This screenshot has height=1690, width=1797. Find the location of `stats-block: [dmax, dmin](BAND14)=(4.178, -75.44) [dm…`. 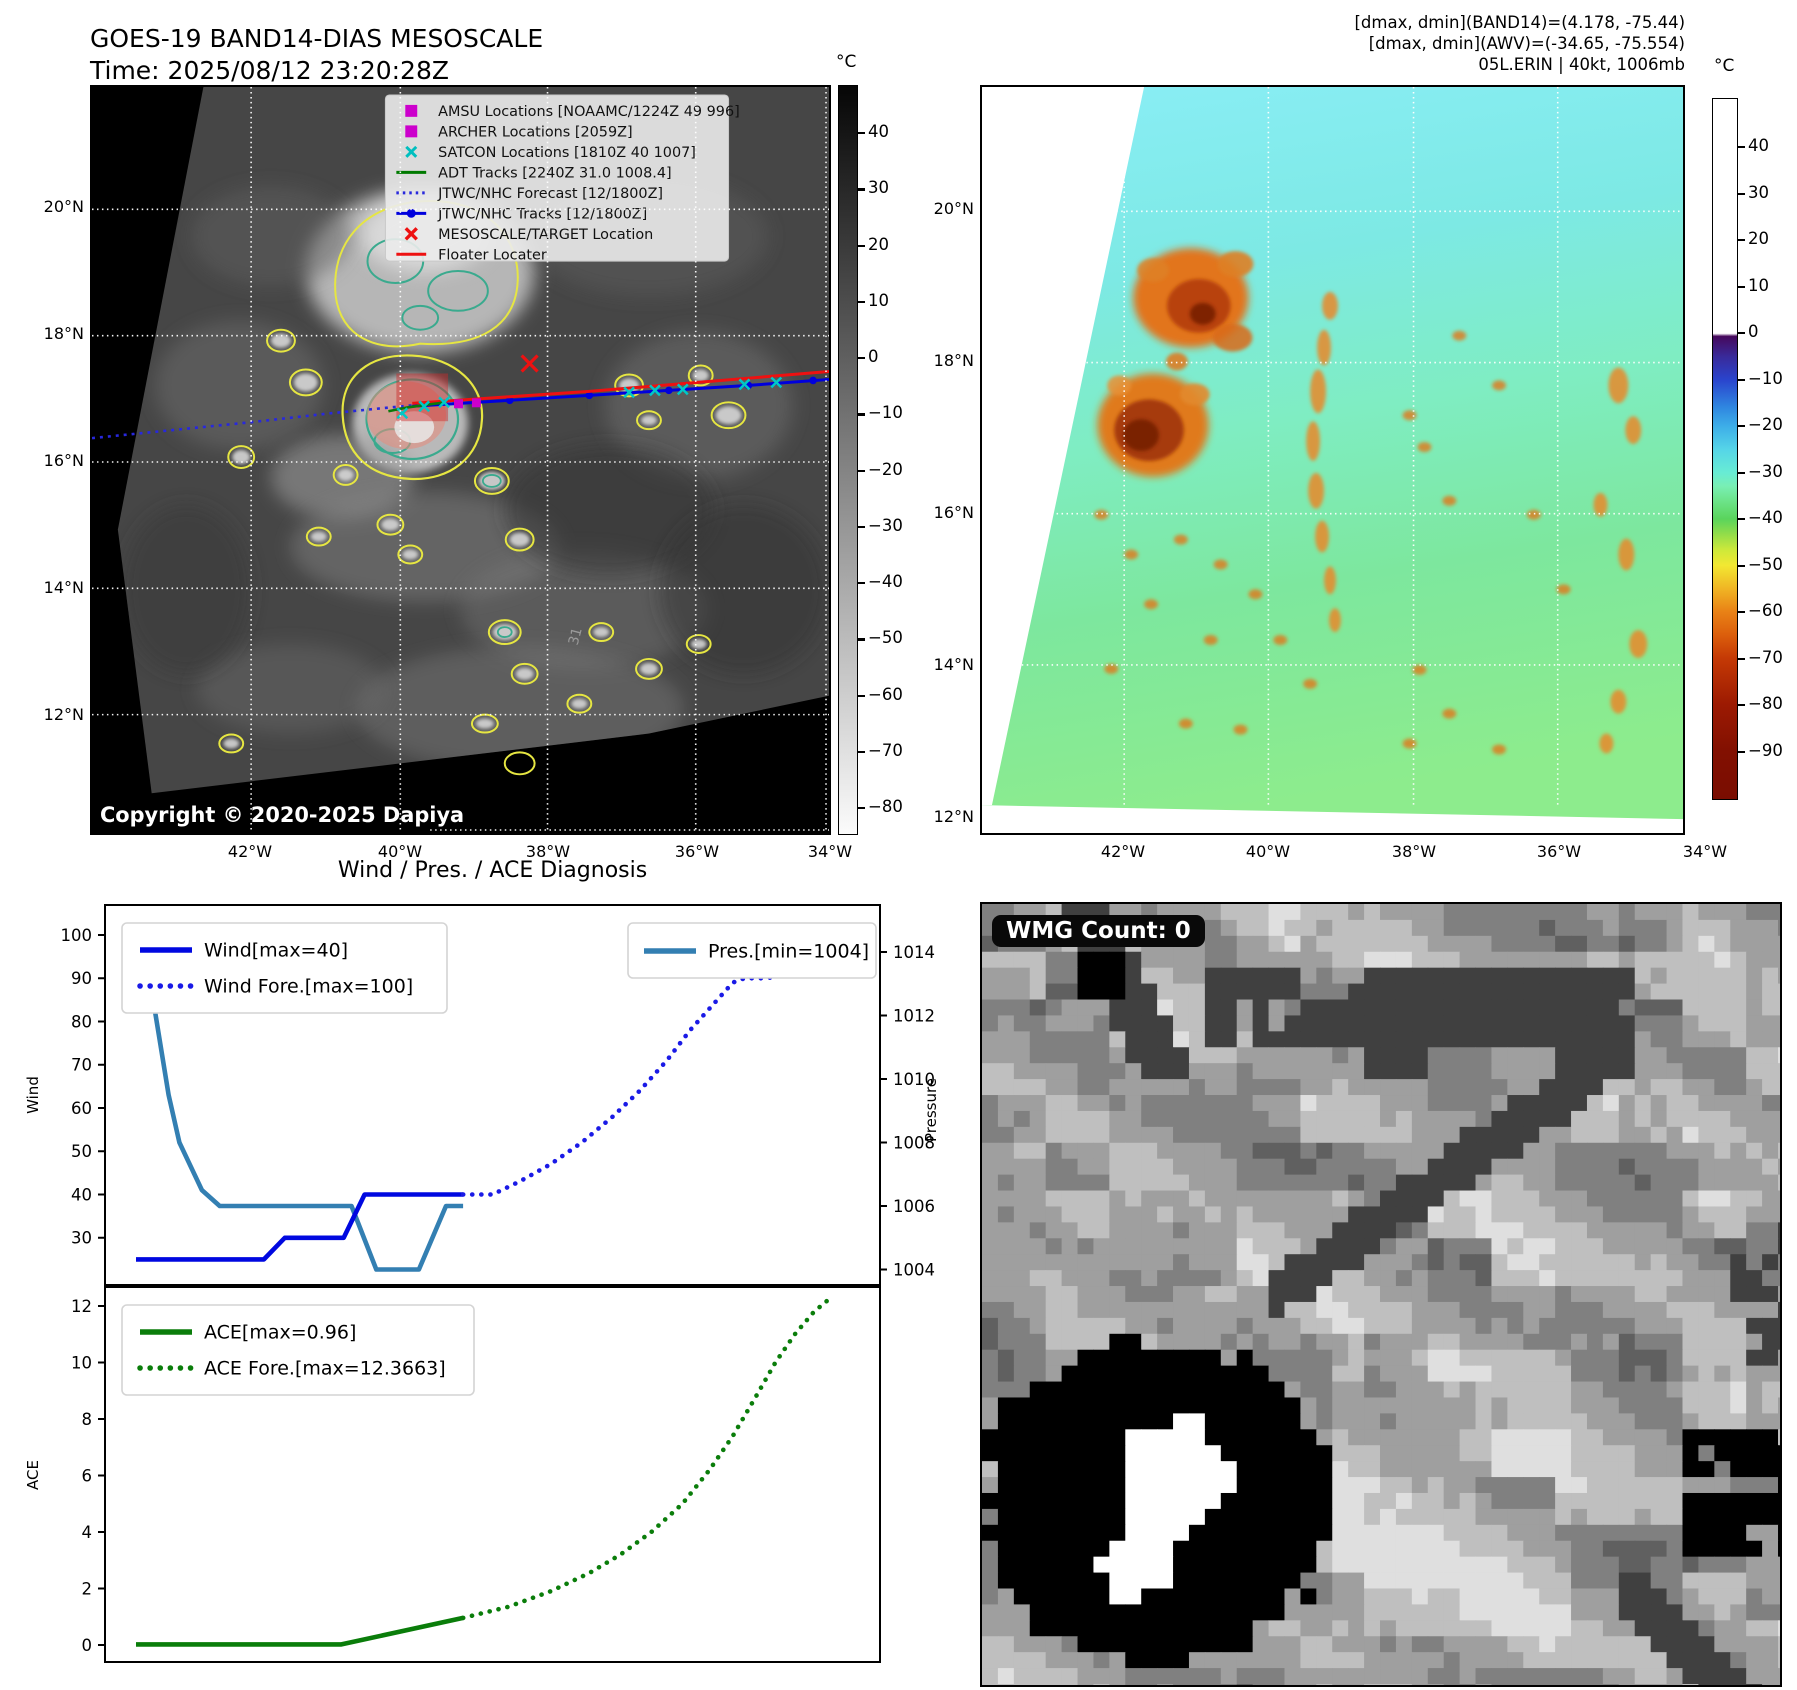

stats-block: [dmax, dmin](BAND14)=(4.178, -75.44) [dm… is located at coordinates (1385, 43).